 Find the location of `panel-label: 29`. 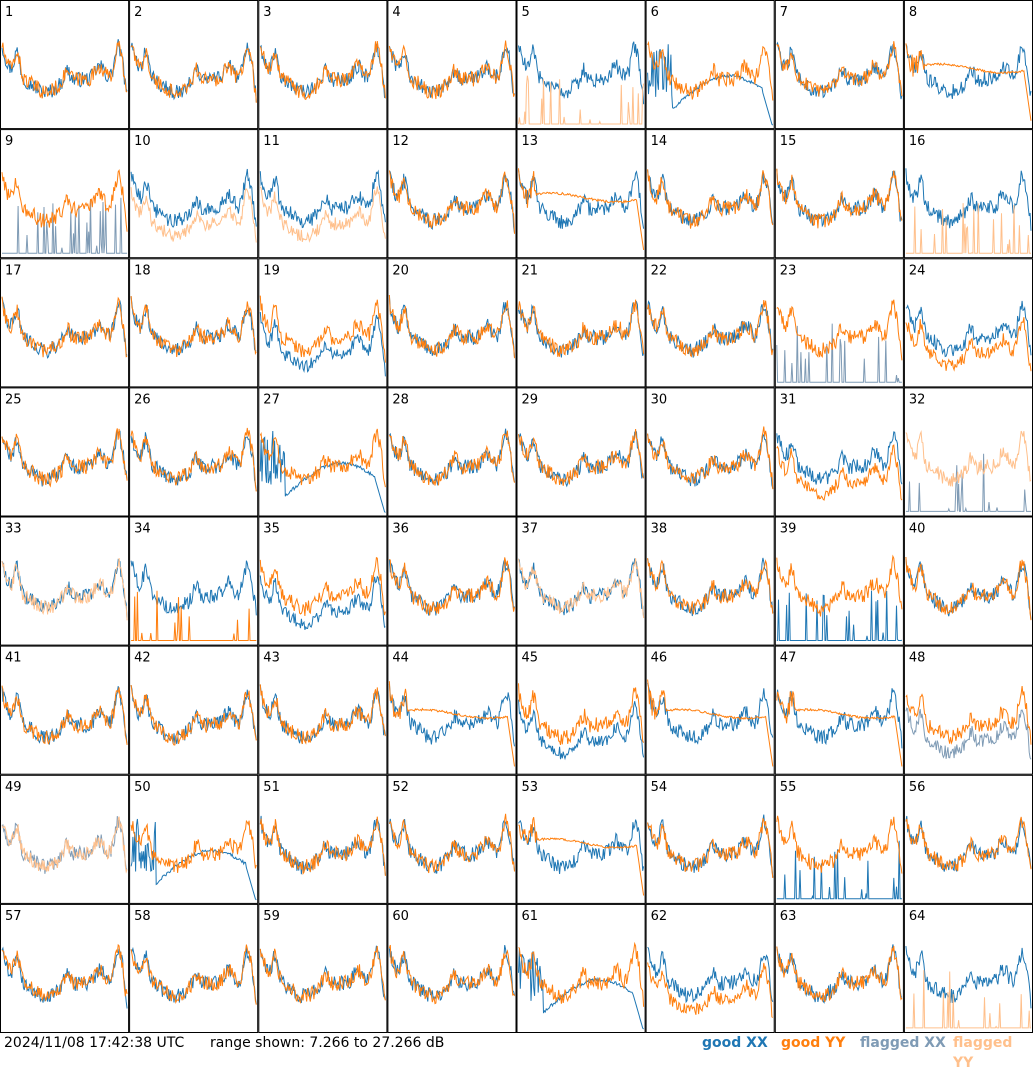

panel-label: 29 is located at coordinates (530, 399).